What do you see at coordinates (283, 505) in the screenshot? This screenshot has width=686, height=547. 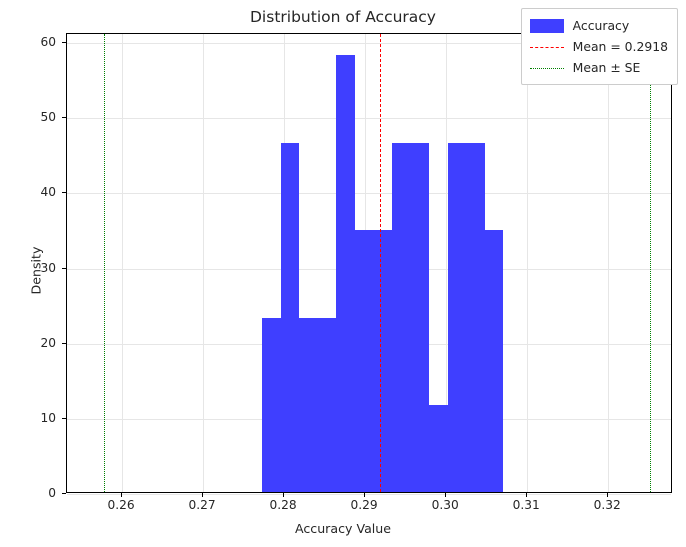 I see `x-tick-label: 0.28` at bounding box center [283, 505].